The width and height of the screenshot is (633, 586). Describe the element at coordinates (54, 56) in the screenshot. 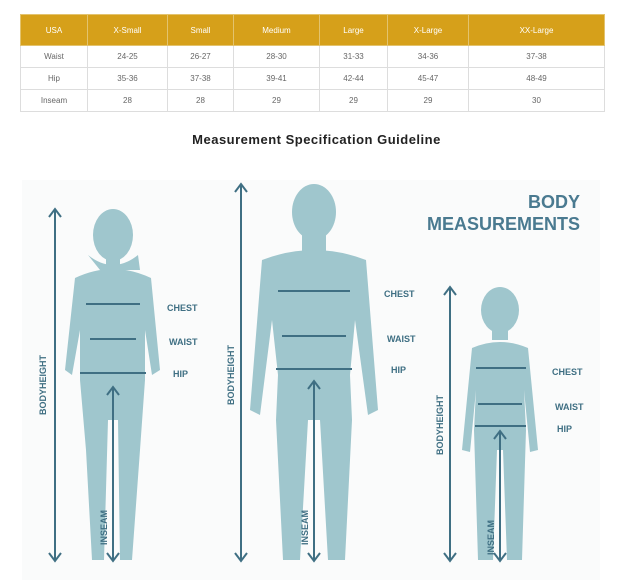

I see `row-label: Waist` at that location.